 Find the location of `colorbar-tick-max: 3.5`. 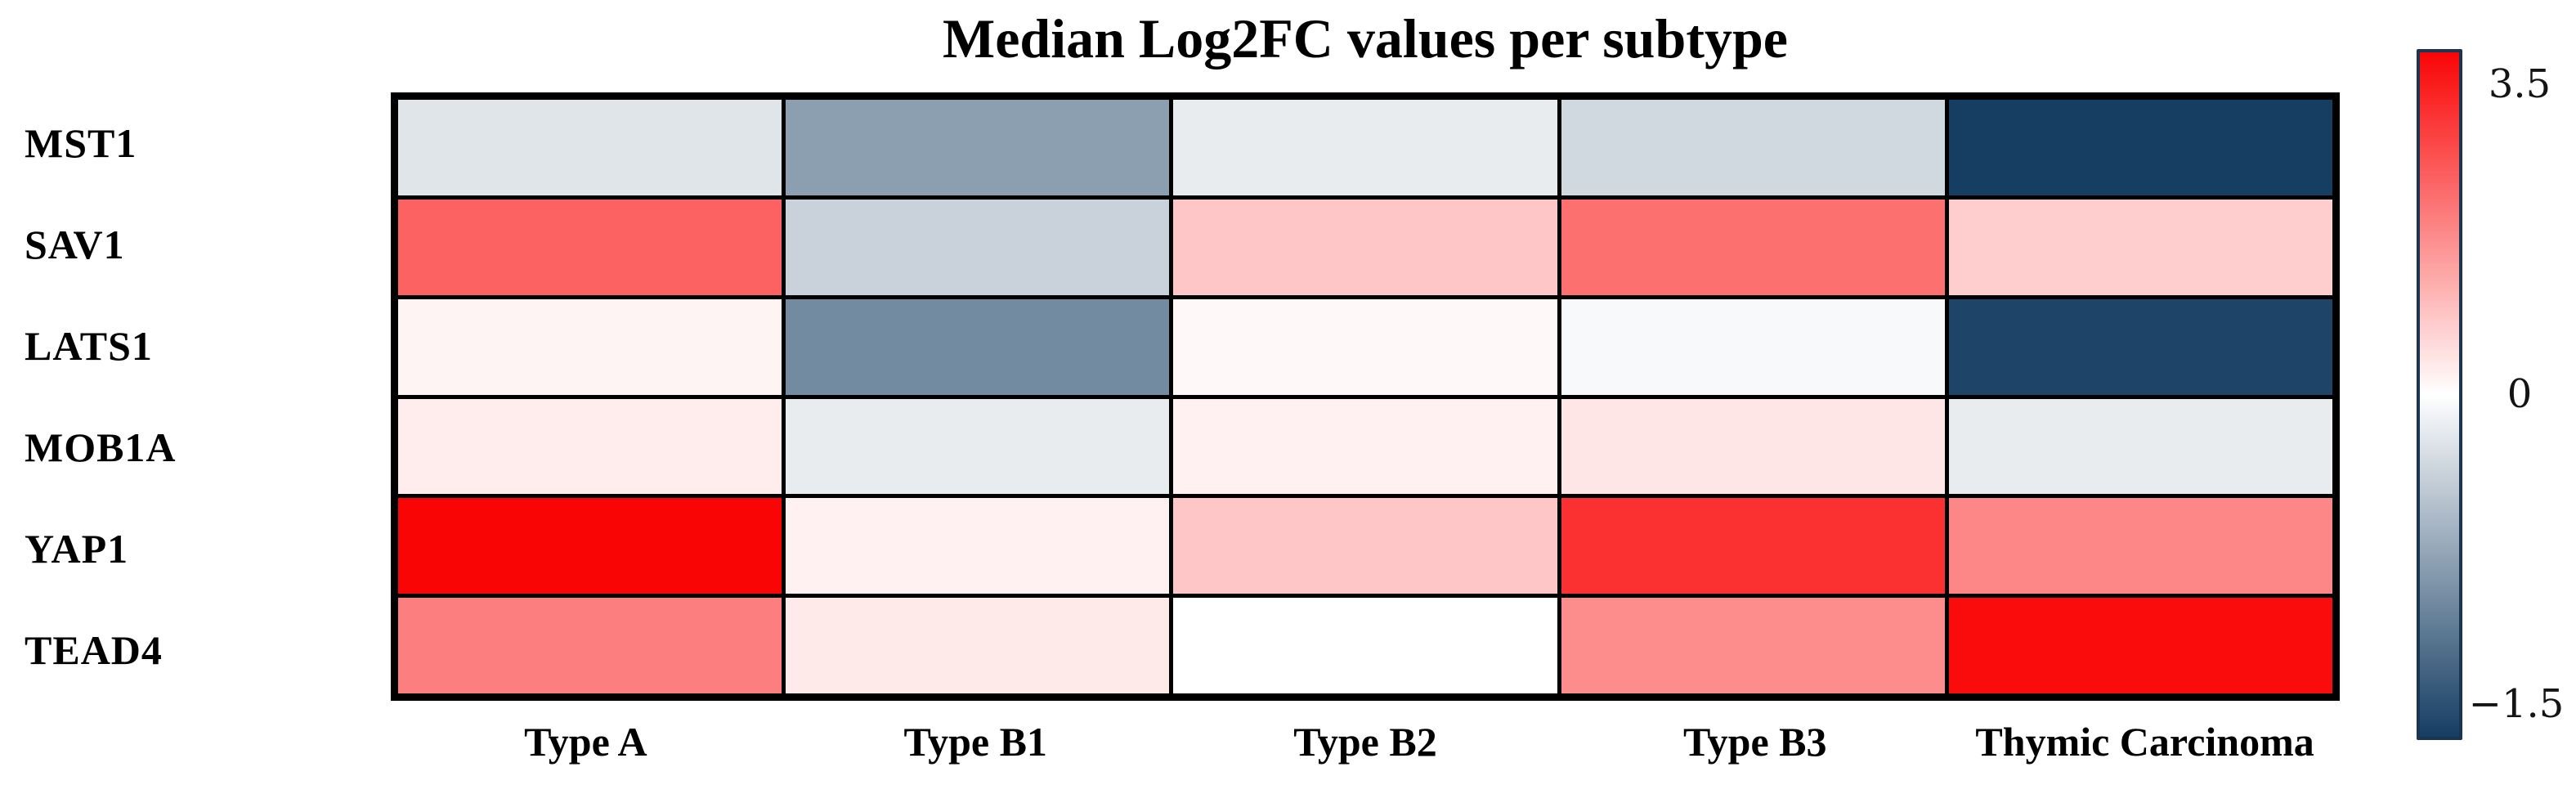

colorbar-tick-max: 3.5 is located at coordinates (2519, 84).